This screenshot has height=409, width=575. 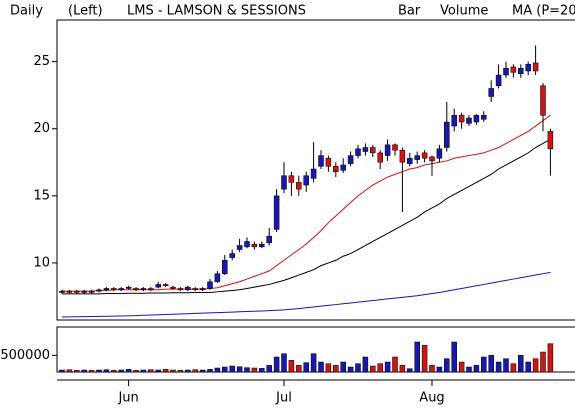 What do you see at coordinates (85, 11) in the screenshot?
I see `axis-side-label: (Left)` at bounding box center [85, 11].